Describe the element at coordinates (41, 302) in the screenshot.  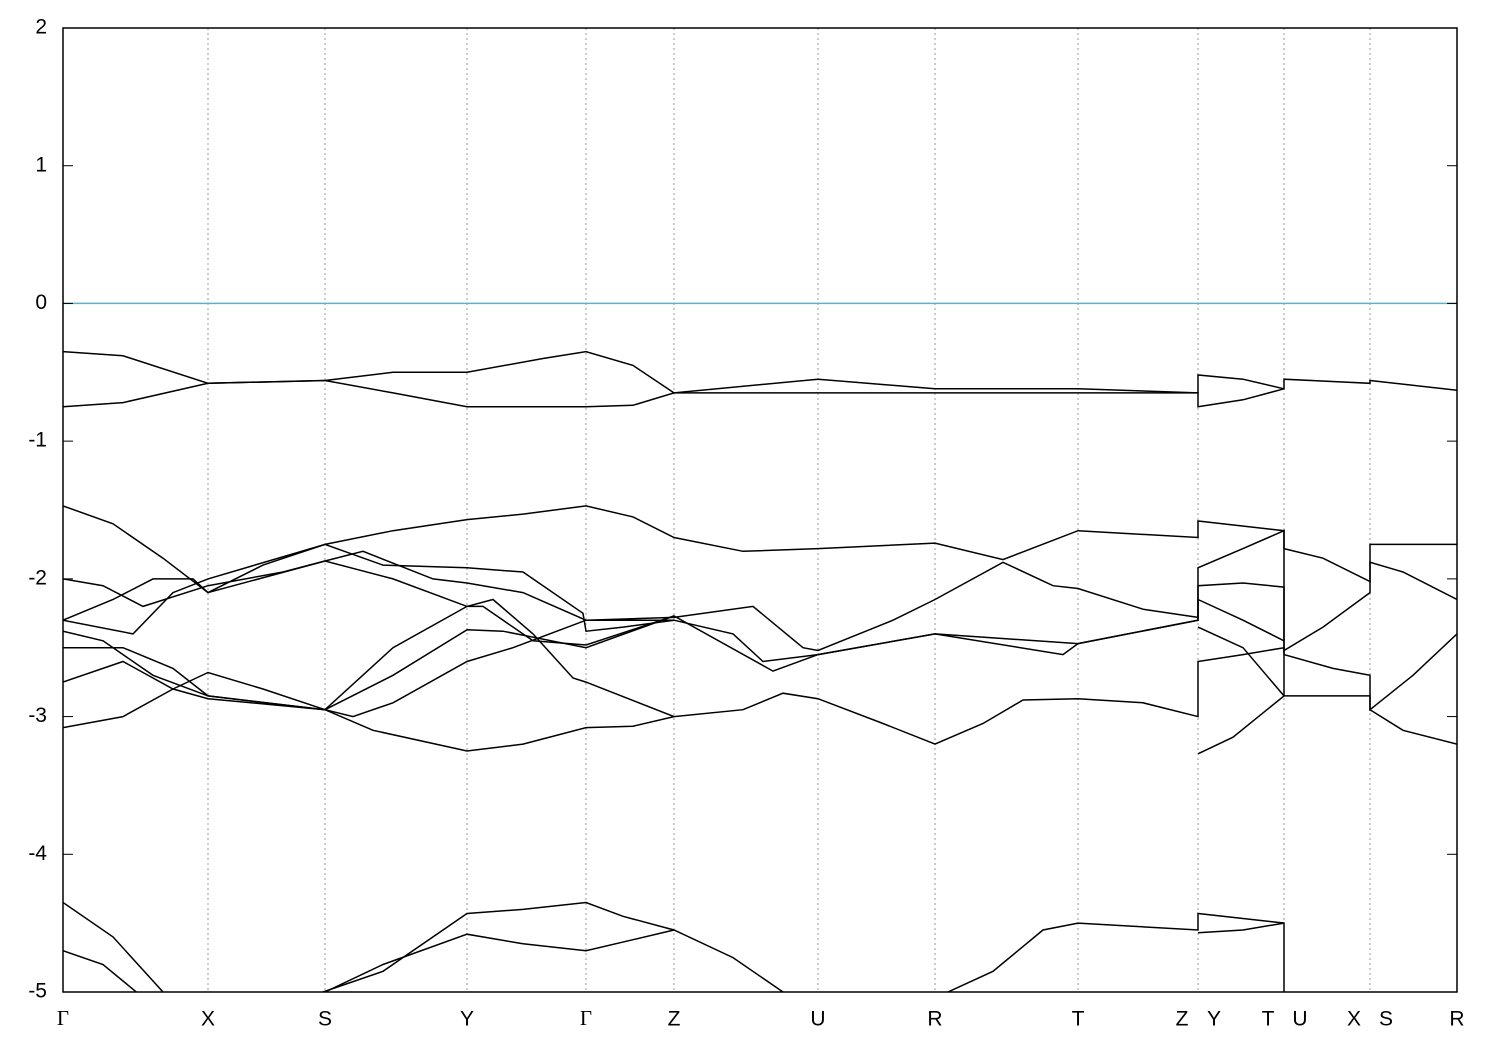
I see `y-tick-label: 0` at that location.